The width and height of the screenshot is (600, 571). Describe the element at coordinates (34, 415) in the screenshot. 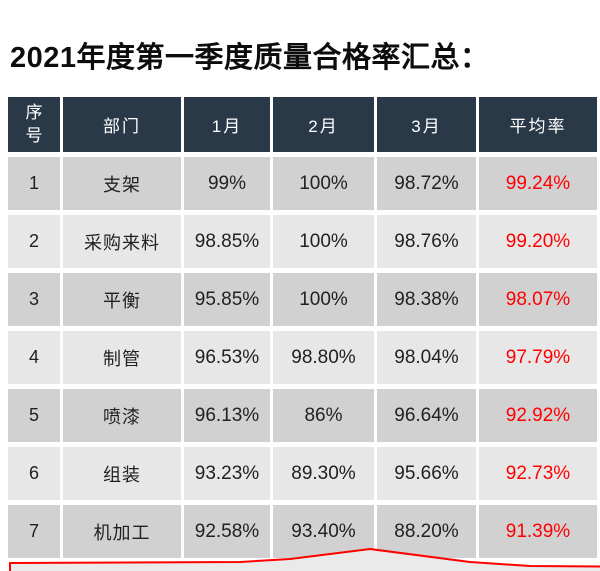

I see `cell-serial: 5` at that location.